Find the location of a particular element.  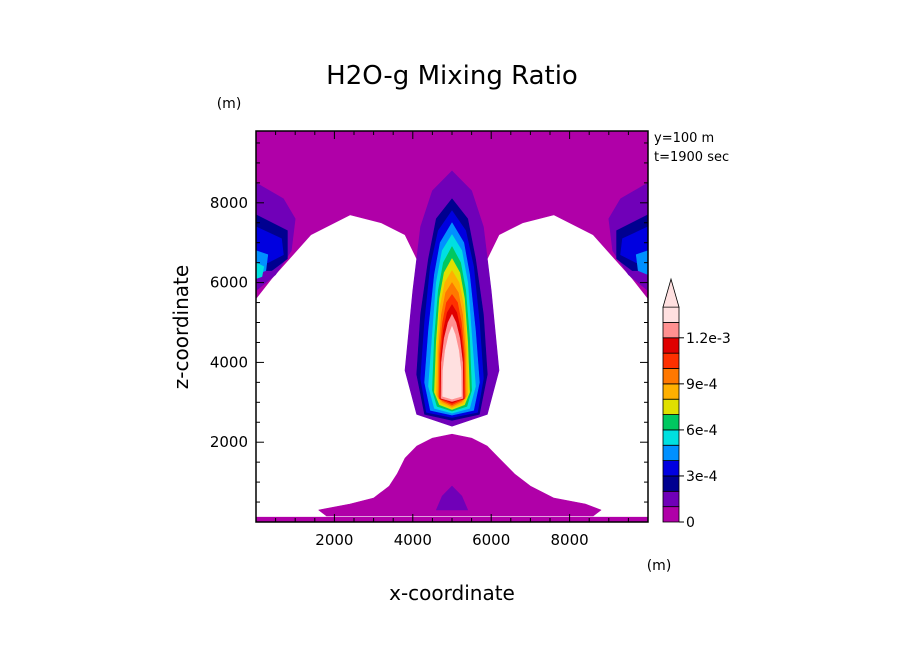

y-axis-label: z-coordinate is located at coordinates (181, 327).